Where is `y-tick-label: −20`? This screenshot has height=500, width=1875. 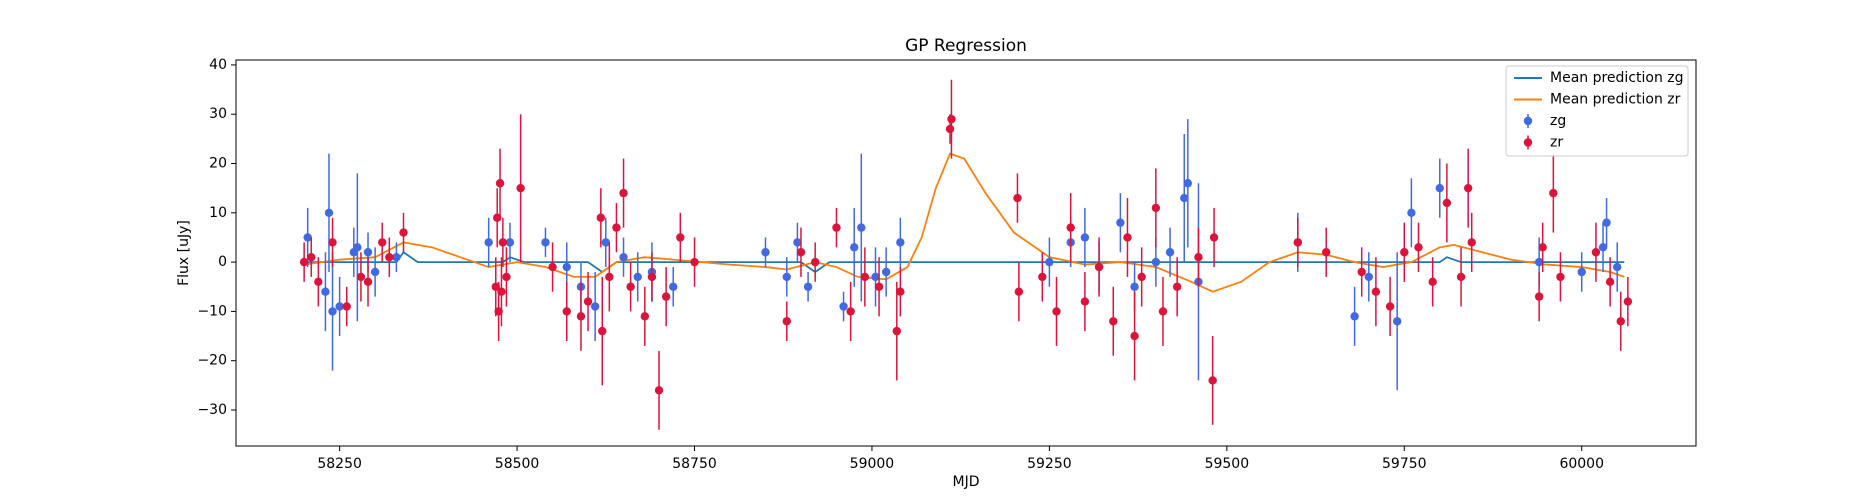 y-tick-label: −20 is located at coordinates (212, 361).